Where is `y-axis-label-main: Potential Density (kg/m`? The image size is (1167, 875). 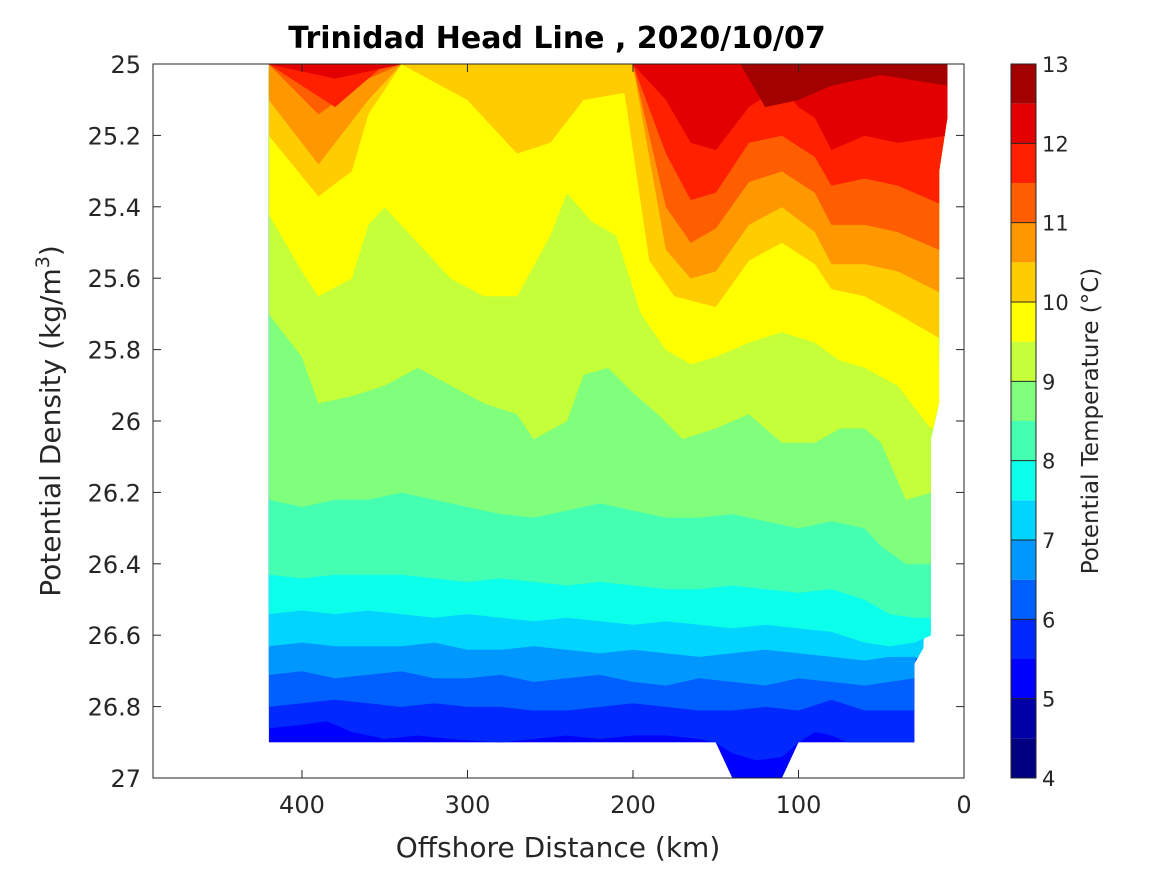 y-axis-label-main: Potential Density (kg/m is located at coordinates (50, 432).